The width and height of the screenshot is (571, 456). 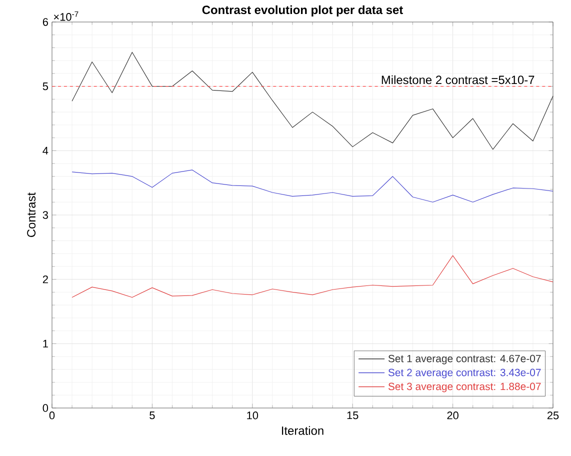 What do you see at coordinates (45, 280) in the screenshot?
I see `y-tick-label: 2` at bounding box center [45, 280].